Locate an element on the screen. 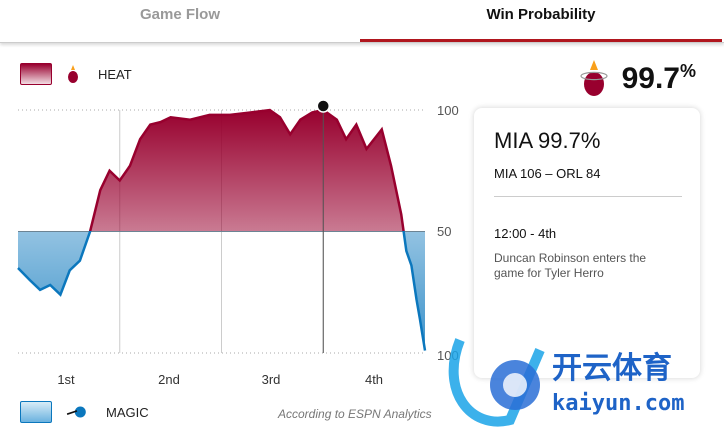  current-pct: 99.7 is located at coordinates (650, 78).